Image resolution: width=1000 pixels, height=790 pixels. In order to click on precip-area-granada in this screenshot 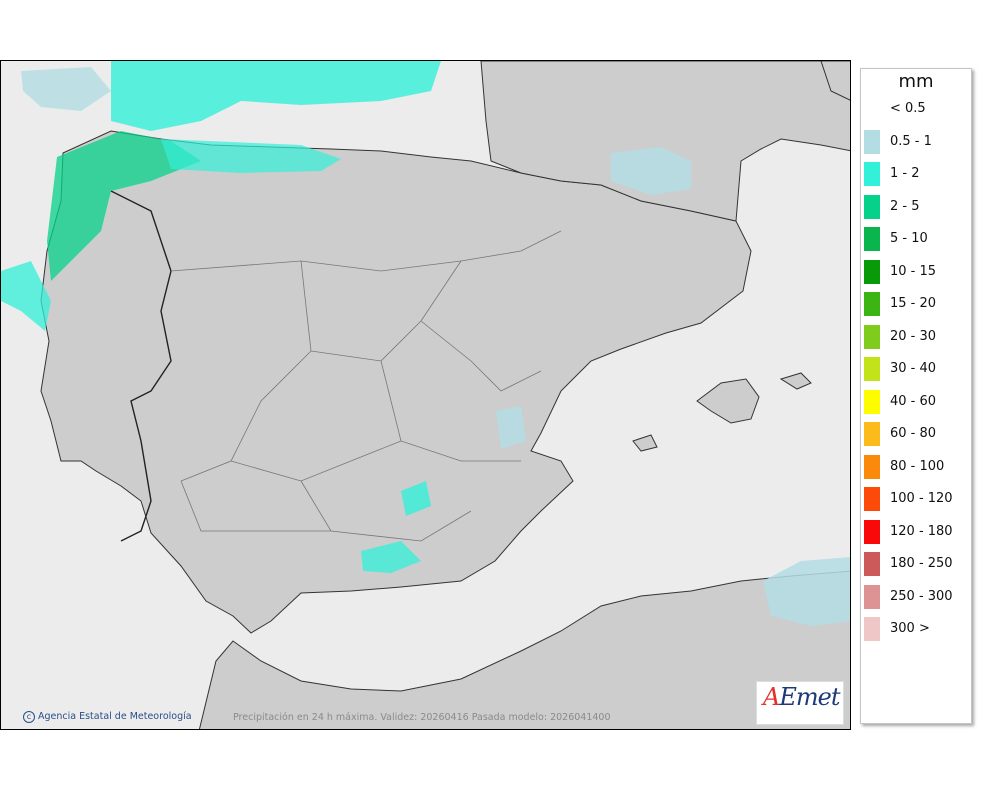, I will do `click(391, 557)`.